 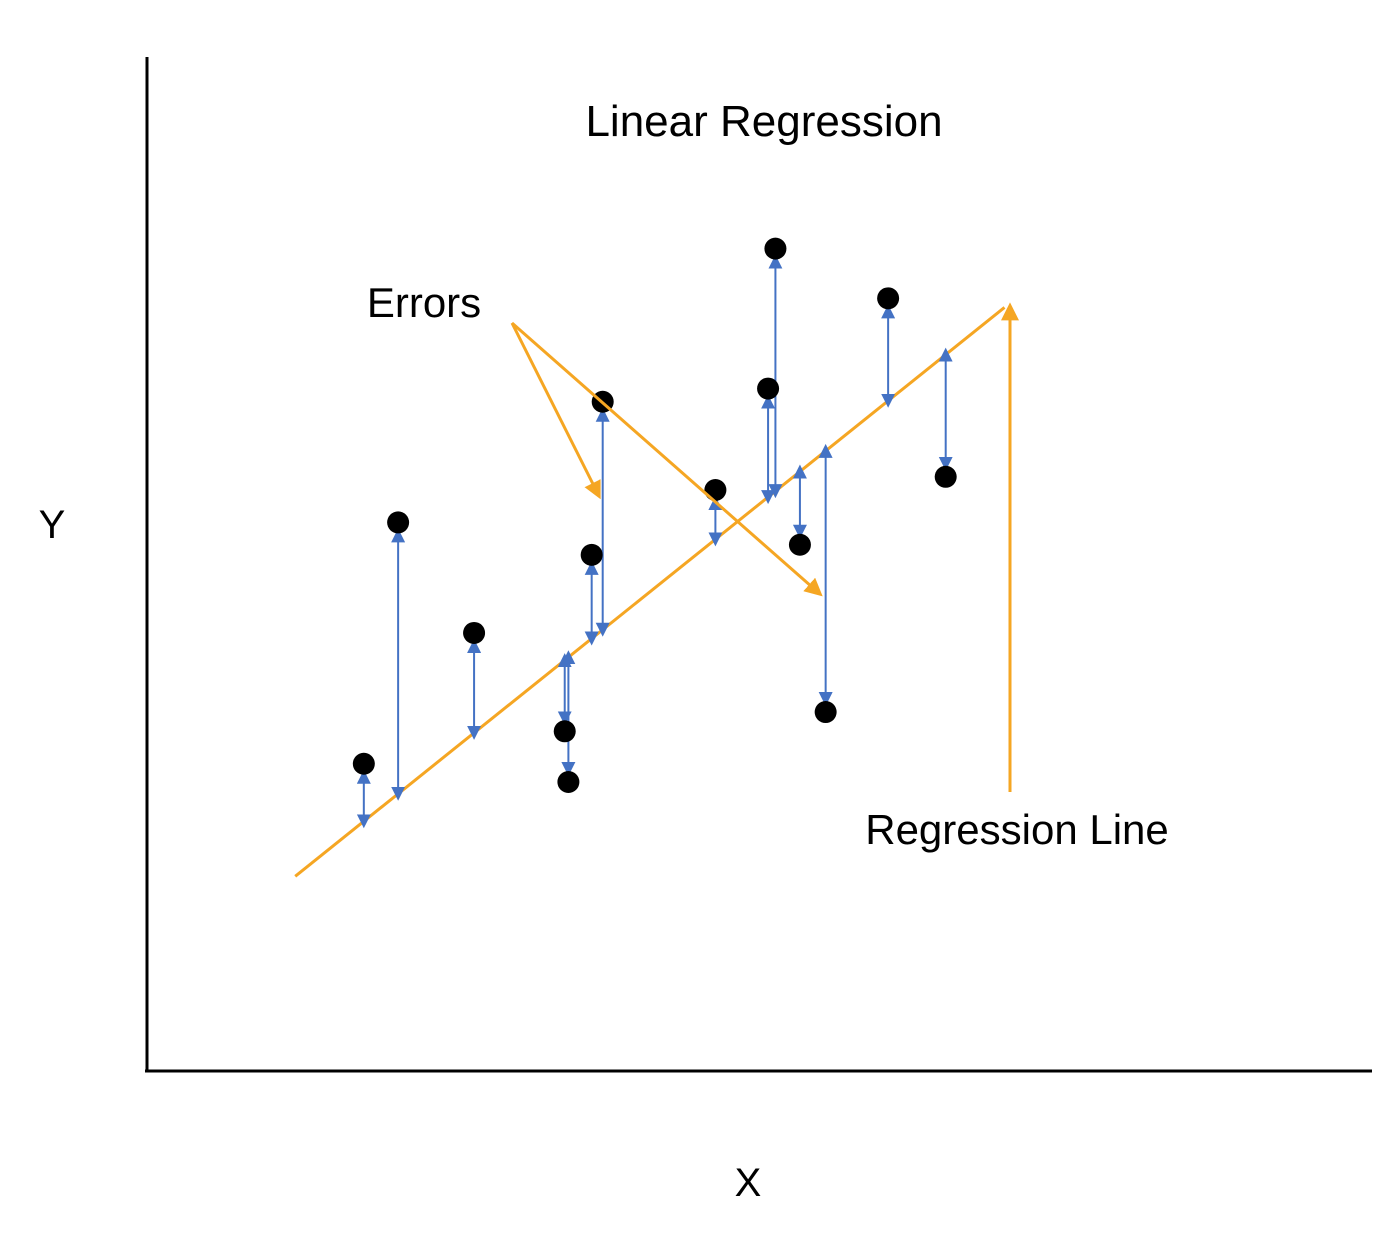 What do you see at coordinates (748, 1183) in the screenshot?
I see `x-axis-label: X` at bounding box center [748, 1183].